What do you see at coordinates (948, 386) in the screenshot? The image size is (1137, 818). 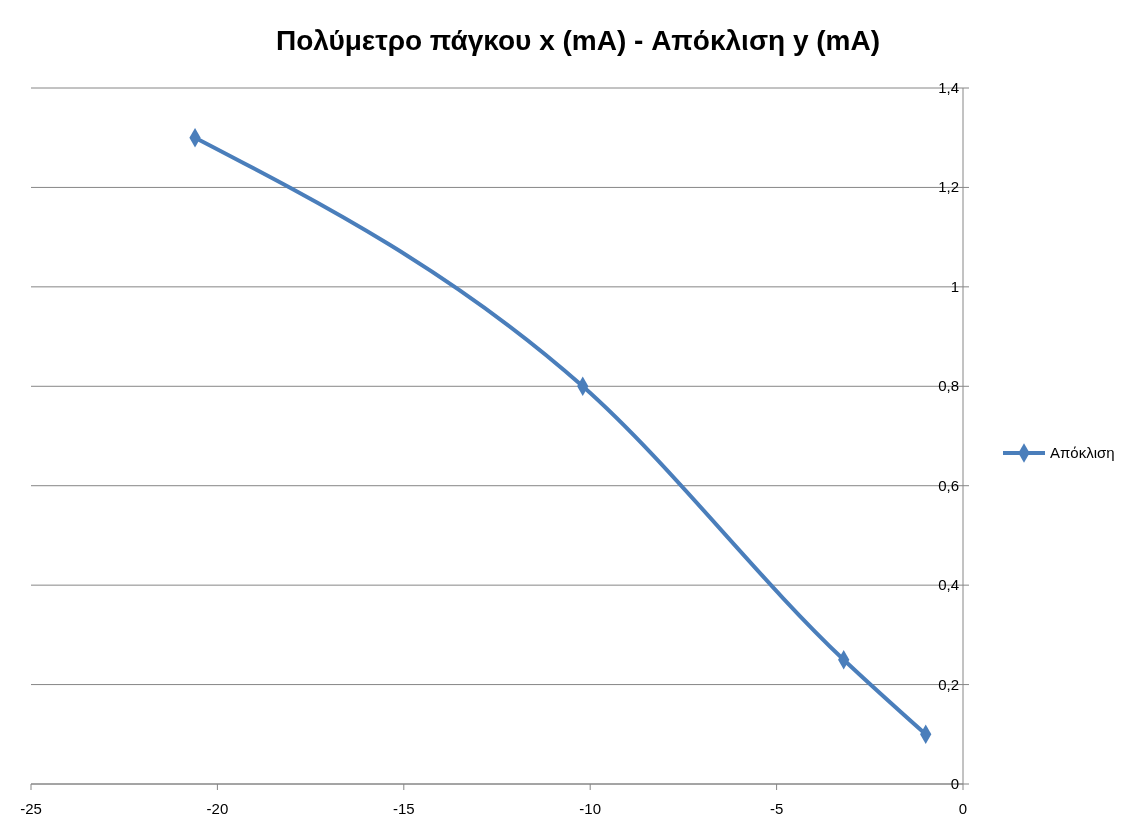 I see `y-tick-label: 0,8` at bounding box center [948, 386].